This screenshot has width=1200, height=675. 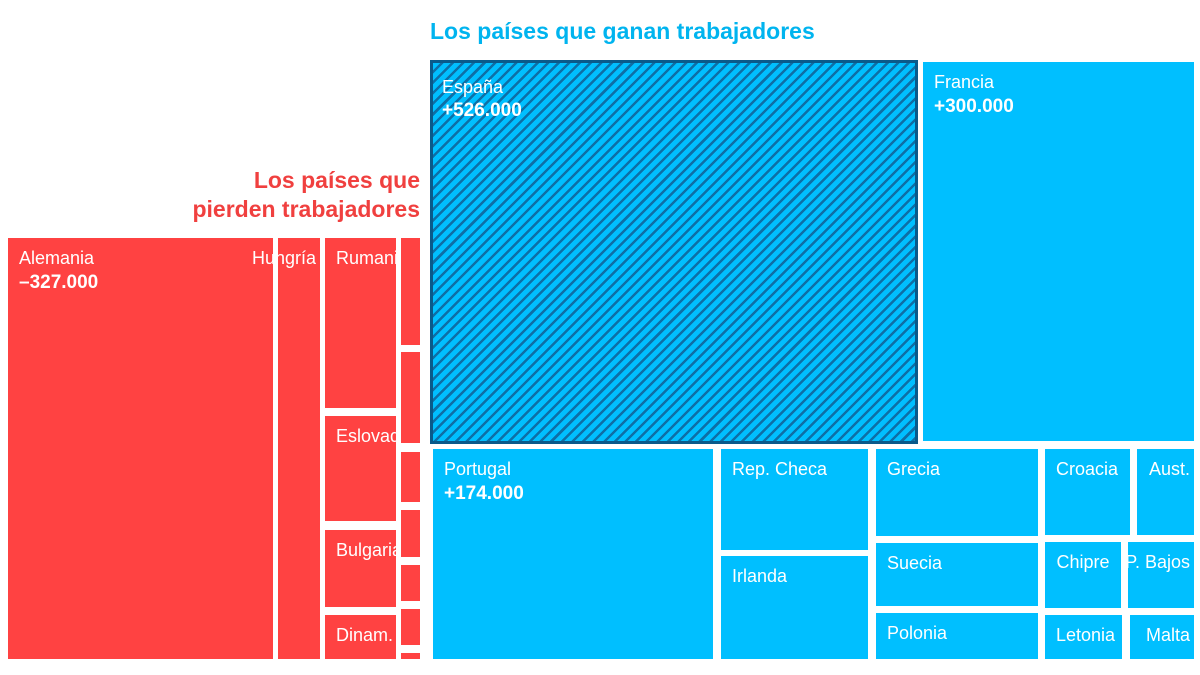 What do you see at coordinates (57, 258) in the screenshot?
I see `cell-label: Alemania` at bounding box center [57, 258].